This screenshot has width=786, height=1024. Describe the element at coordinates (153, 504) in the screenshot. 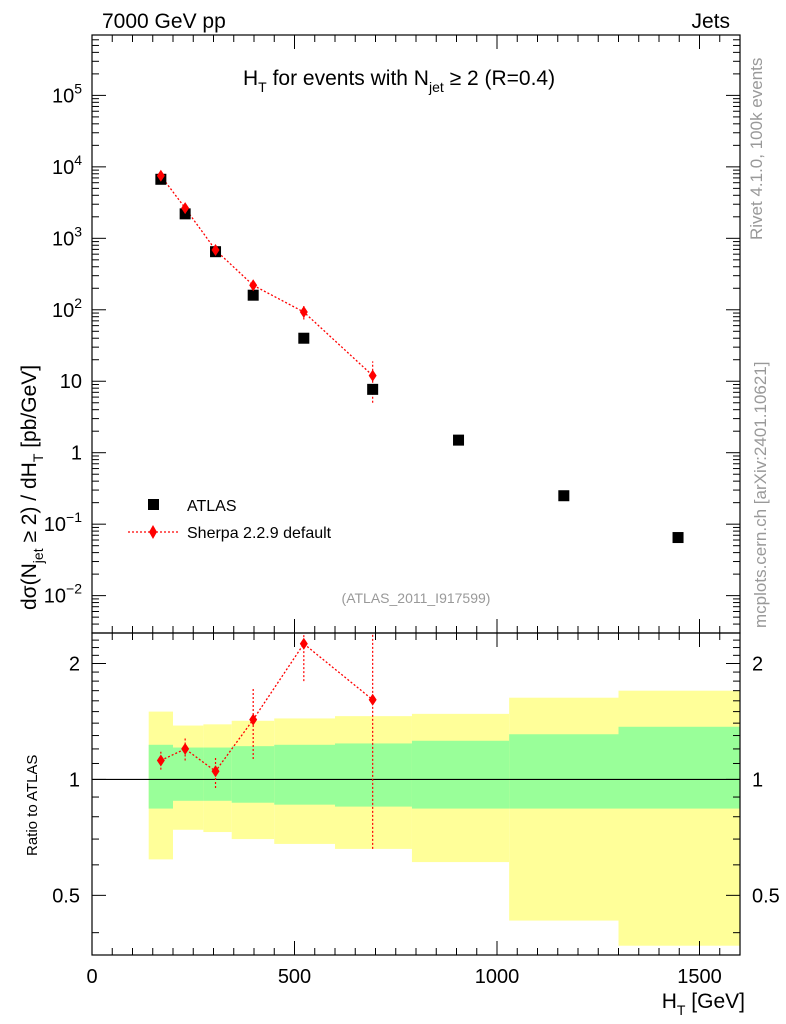

I see `legend-atlas-marker` at that location.